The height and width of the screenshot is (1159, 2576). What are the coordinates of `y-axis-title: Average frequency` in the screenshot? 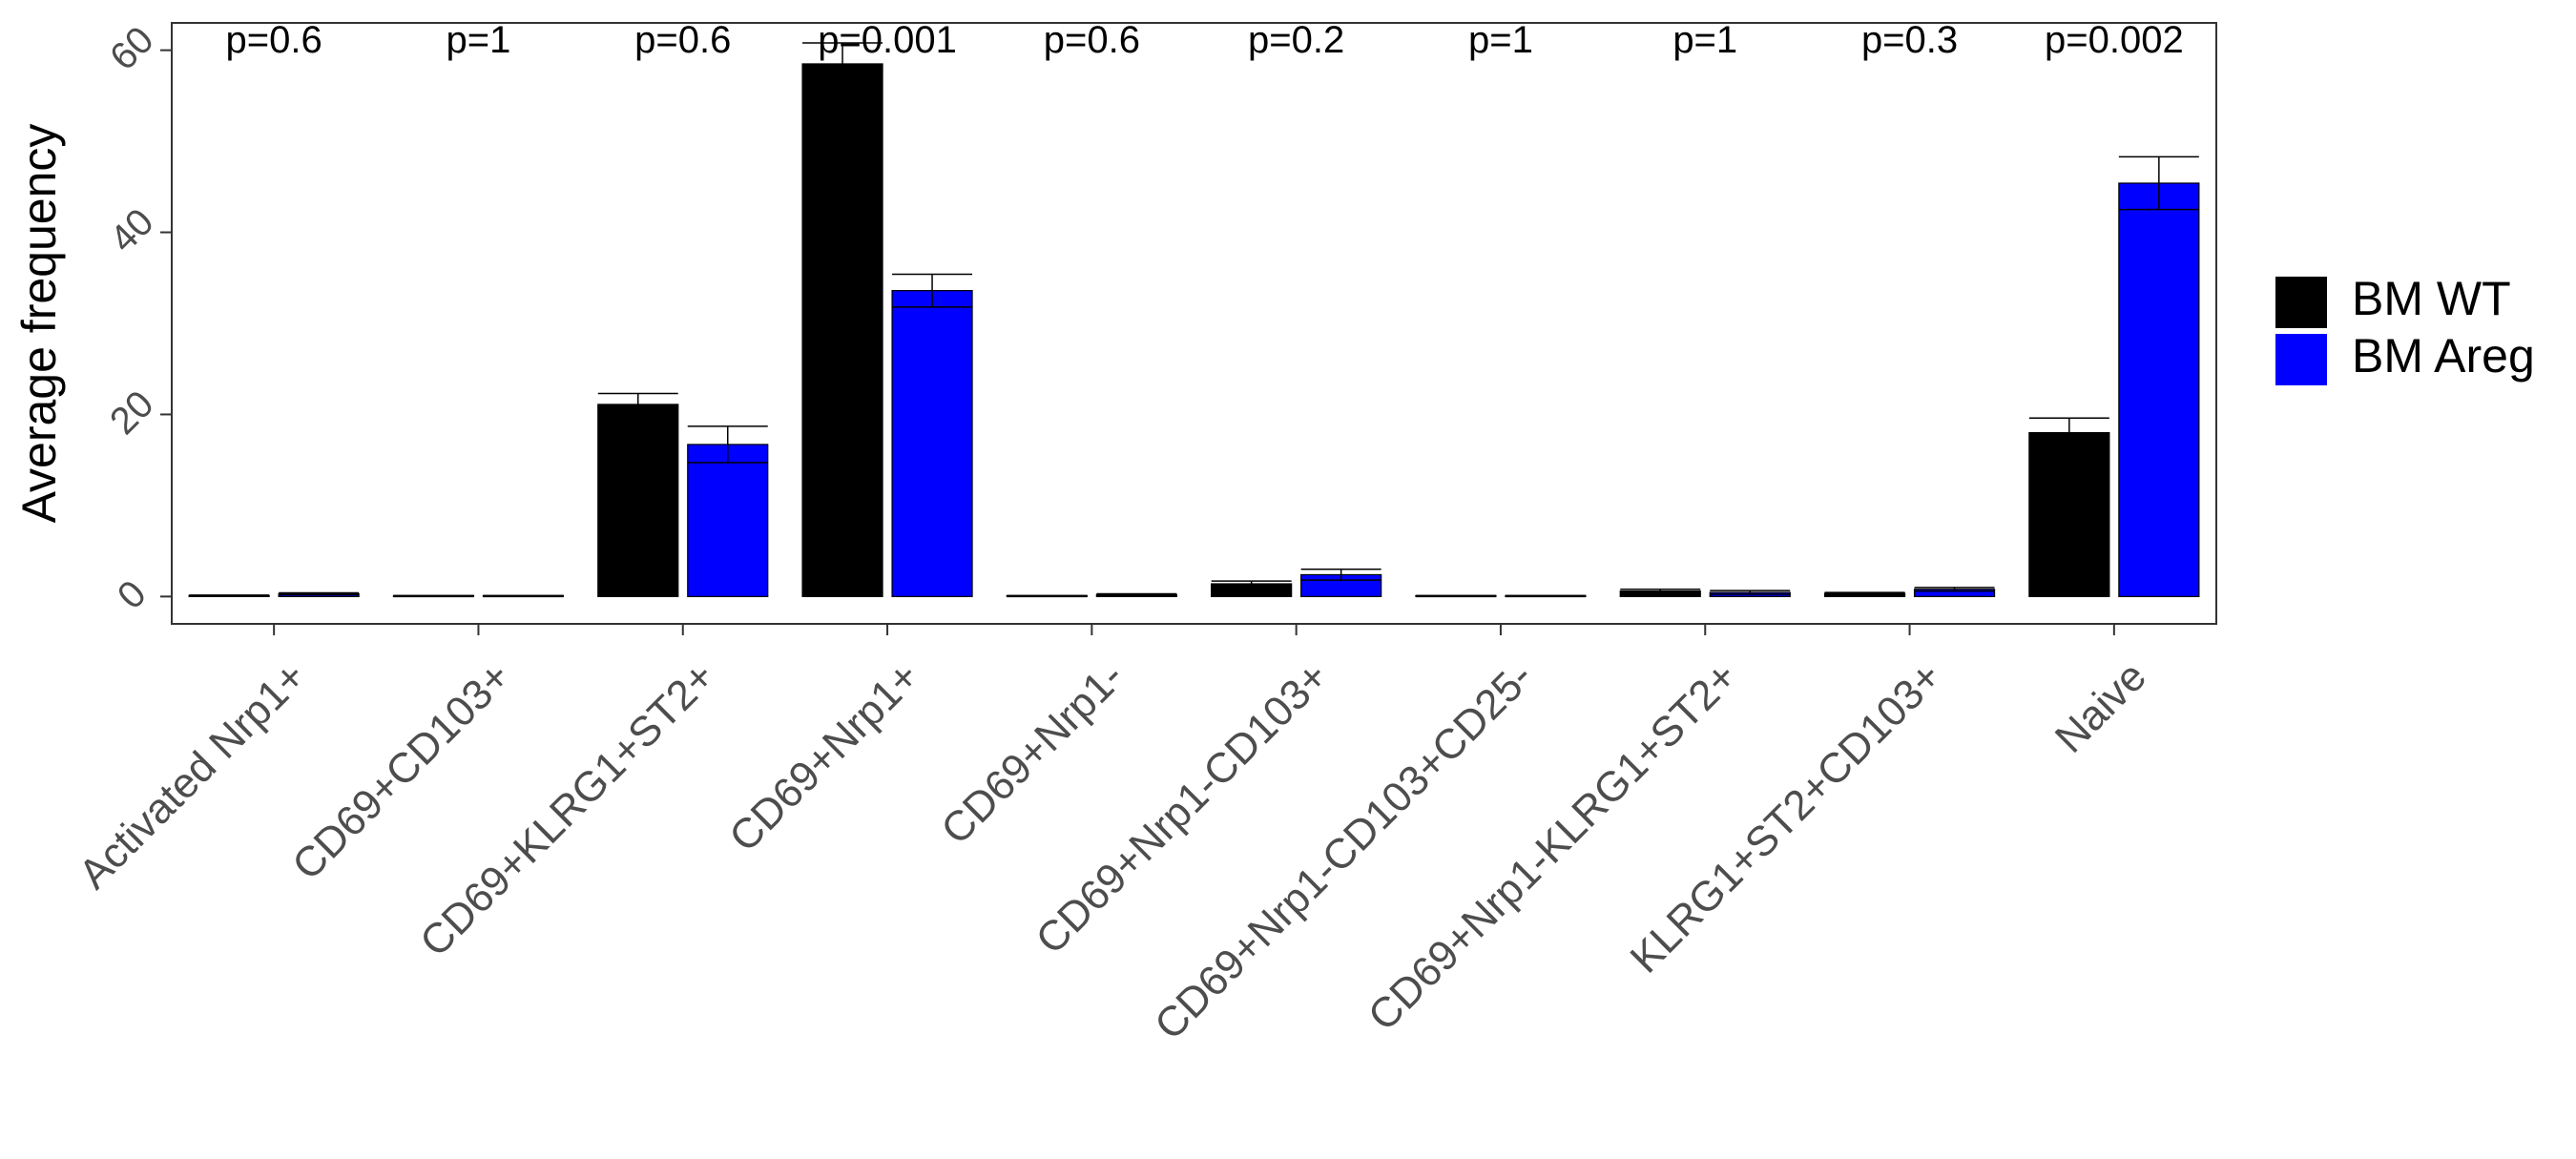 It's located at (39, 324).